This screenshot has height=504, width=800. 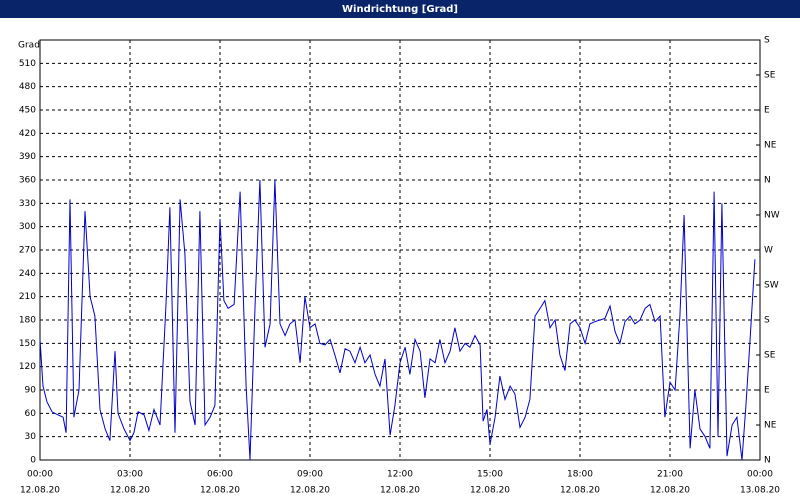 I want to click on y-tick-label: 150, so click(x=27, y=344).